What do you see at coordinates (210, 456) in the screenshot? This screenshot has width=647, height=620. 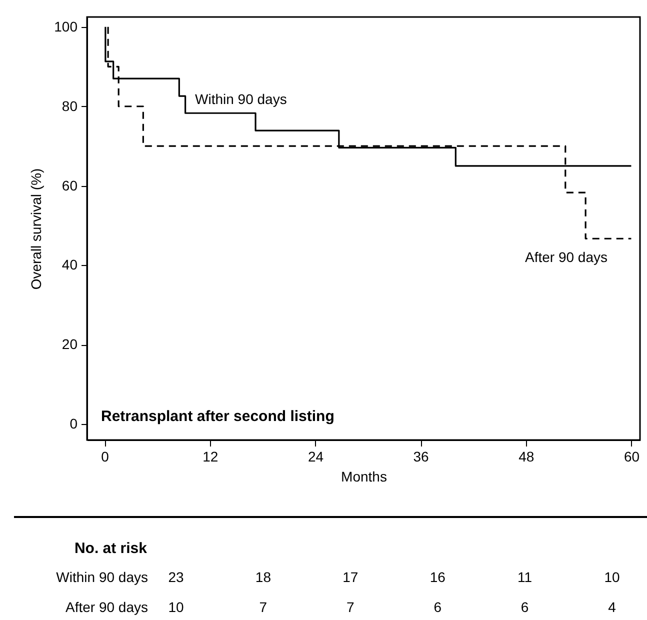 I see `x-tick-label: 12` at bounding box center [210, 456].